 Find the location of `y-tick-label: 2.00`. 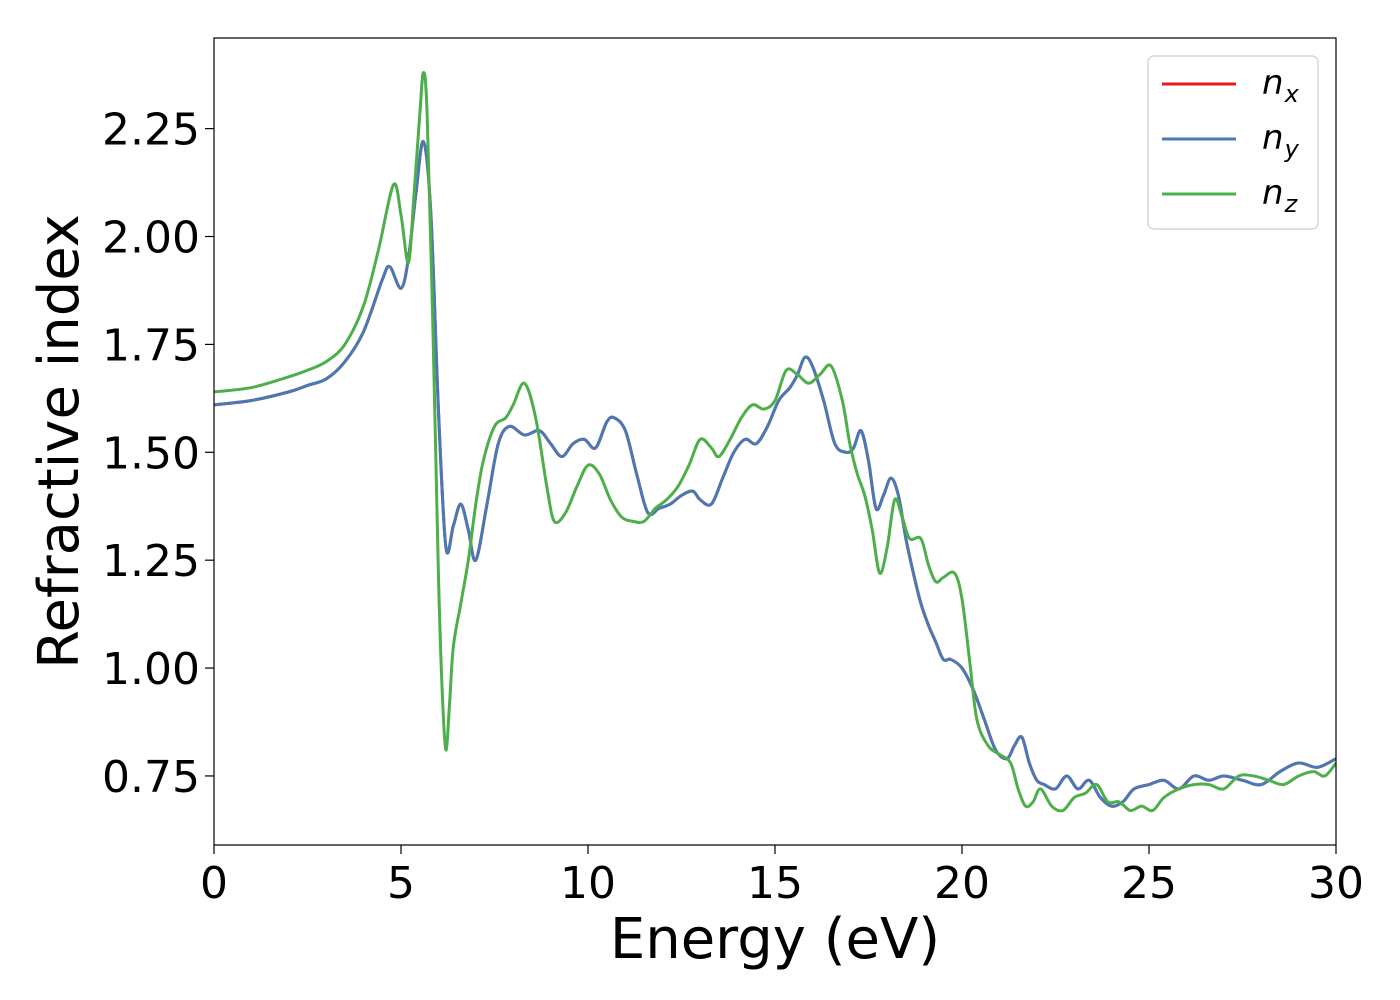

y-tick-label: 2.00 is located at coordinates (151, 238).